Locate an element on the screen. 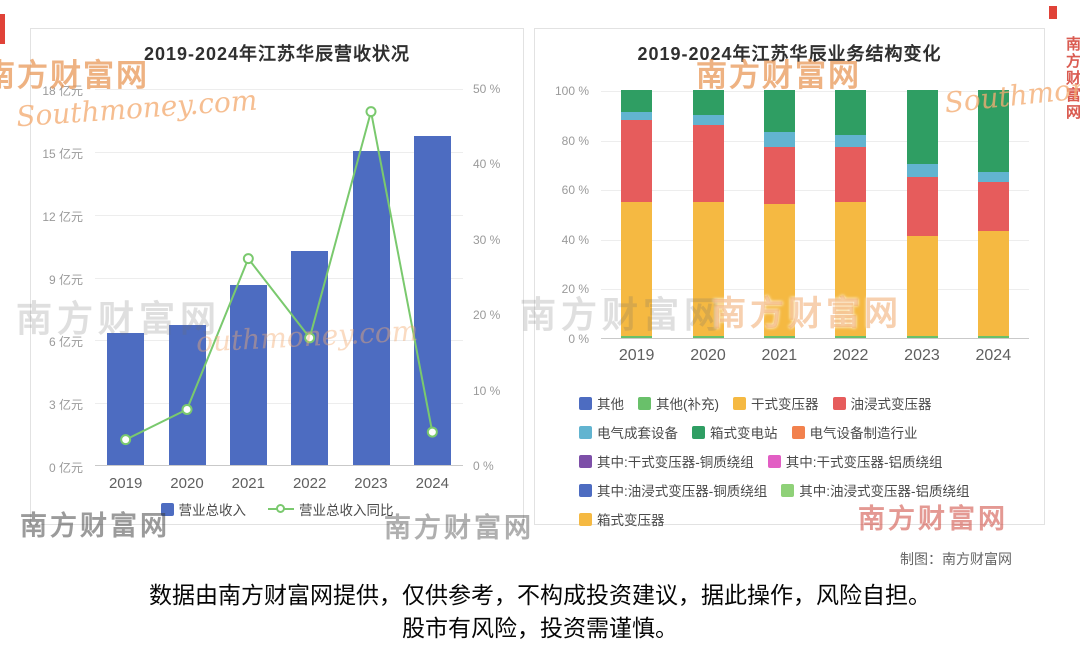 The width and height of the screenshot is (1080, 646). x-axis-label: 2019 is located at coordinates (125, 483).